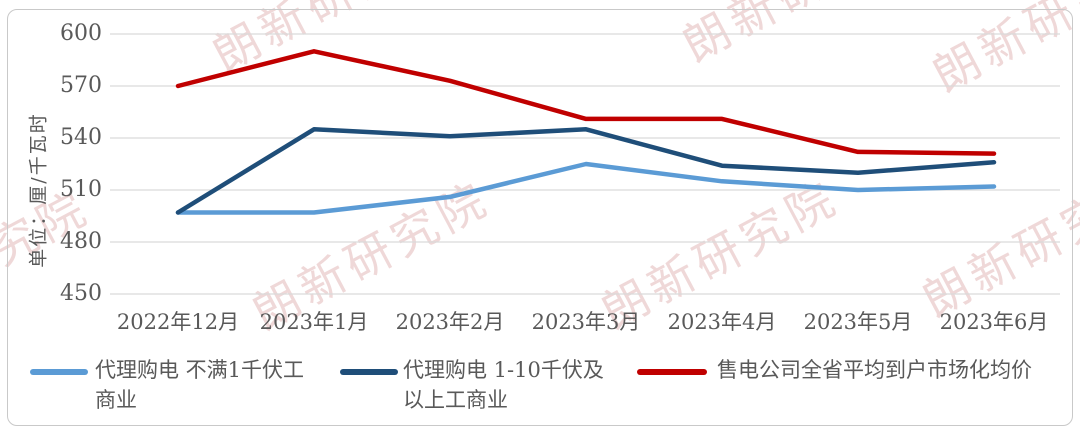 This screenshot has height=434, width=1080. What do you see at coordinates (450, 322) in the screenshot?
I see `x-tick-label: 2023年2月` at bounding box center [450, 322].